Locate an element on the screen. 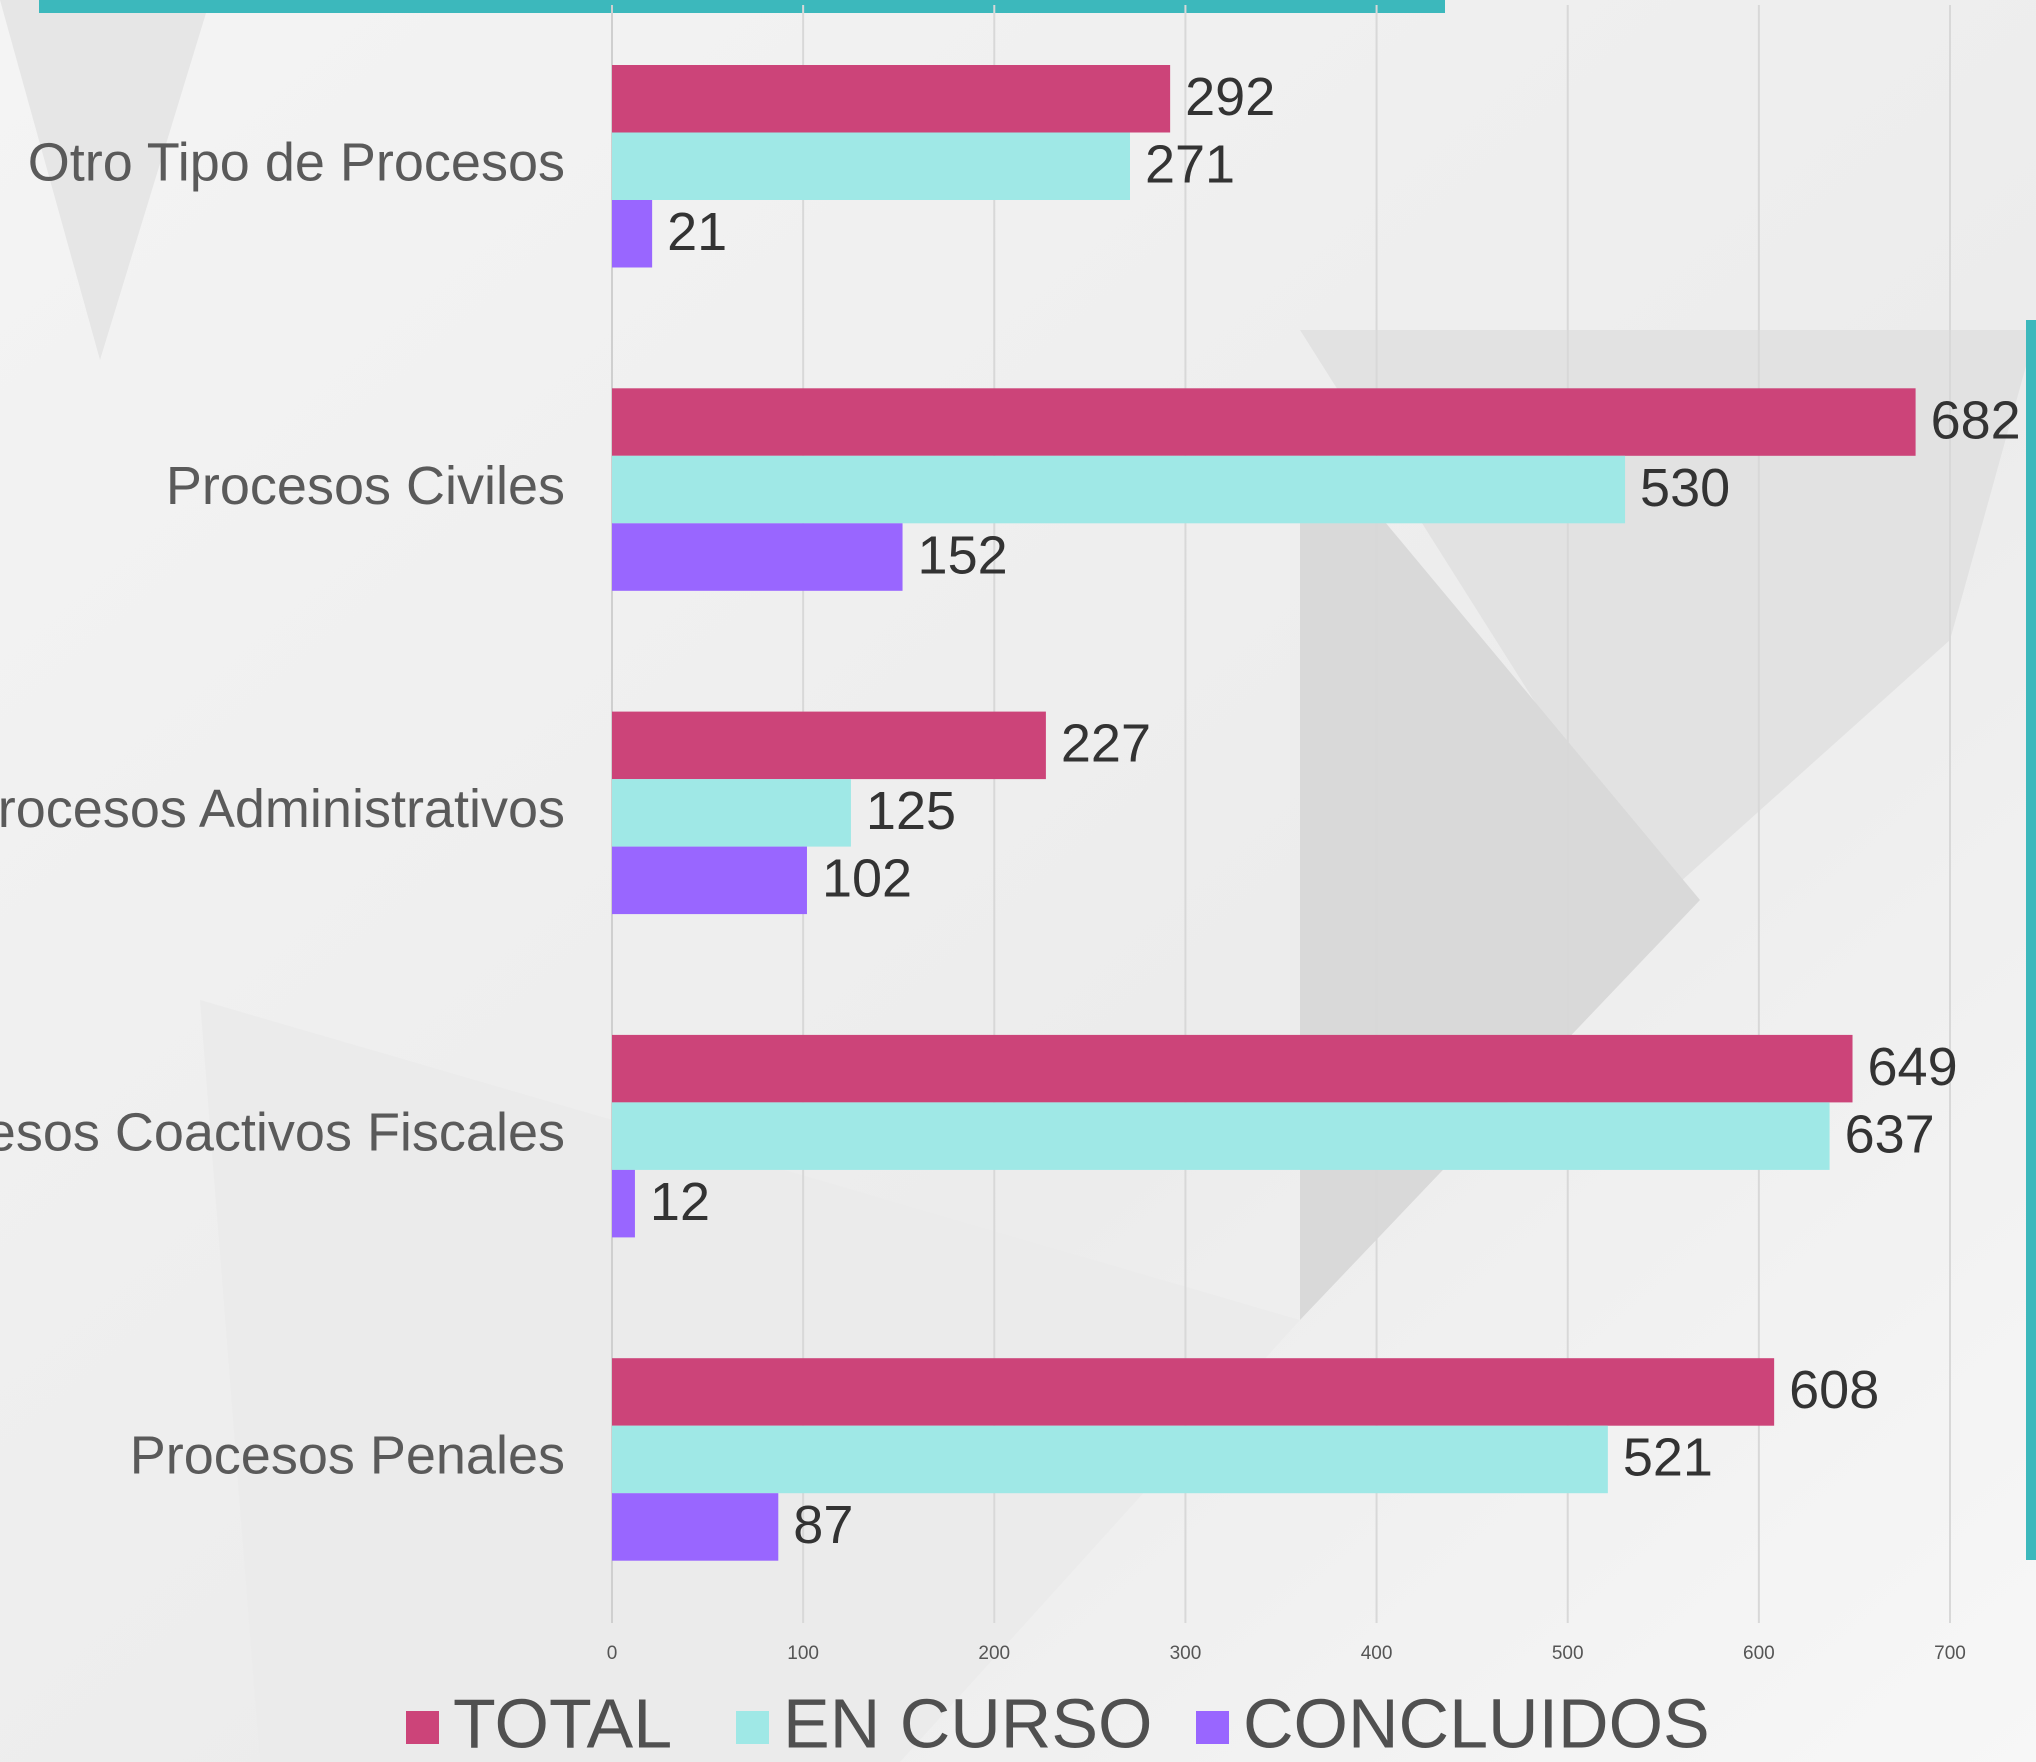  side-frame is located at coordinates (2031, 940).